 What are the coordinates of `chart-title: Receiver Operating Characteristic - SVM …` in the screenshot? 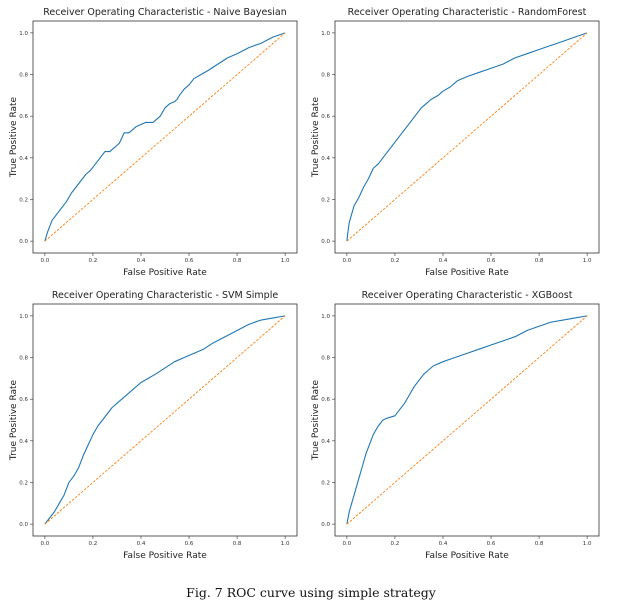 It's located at (165, 295).